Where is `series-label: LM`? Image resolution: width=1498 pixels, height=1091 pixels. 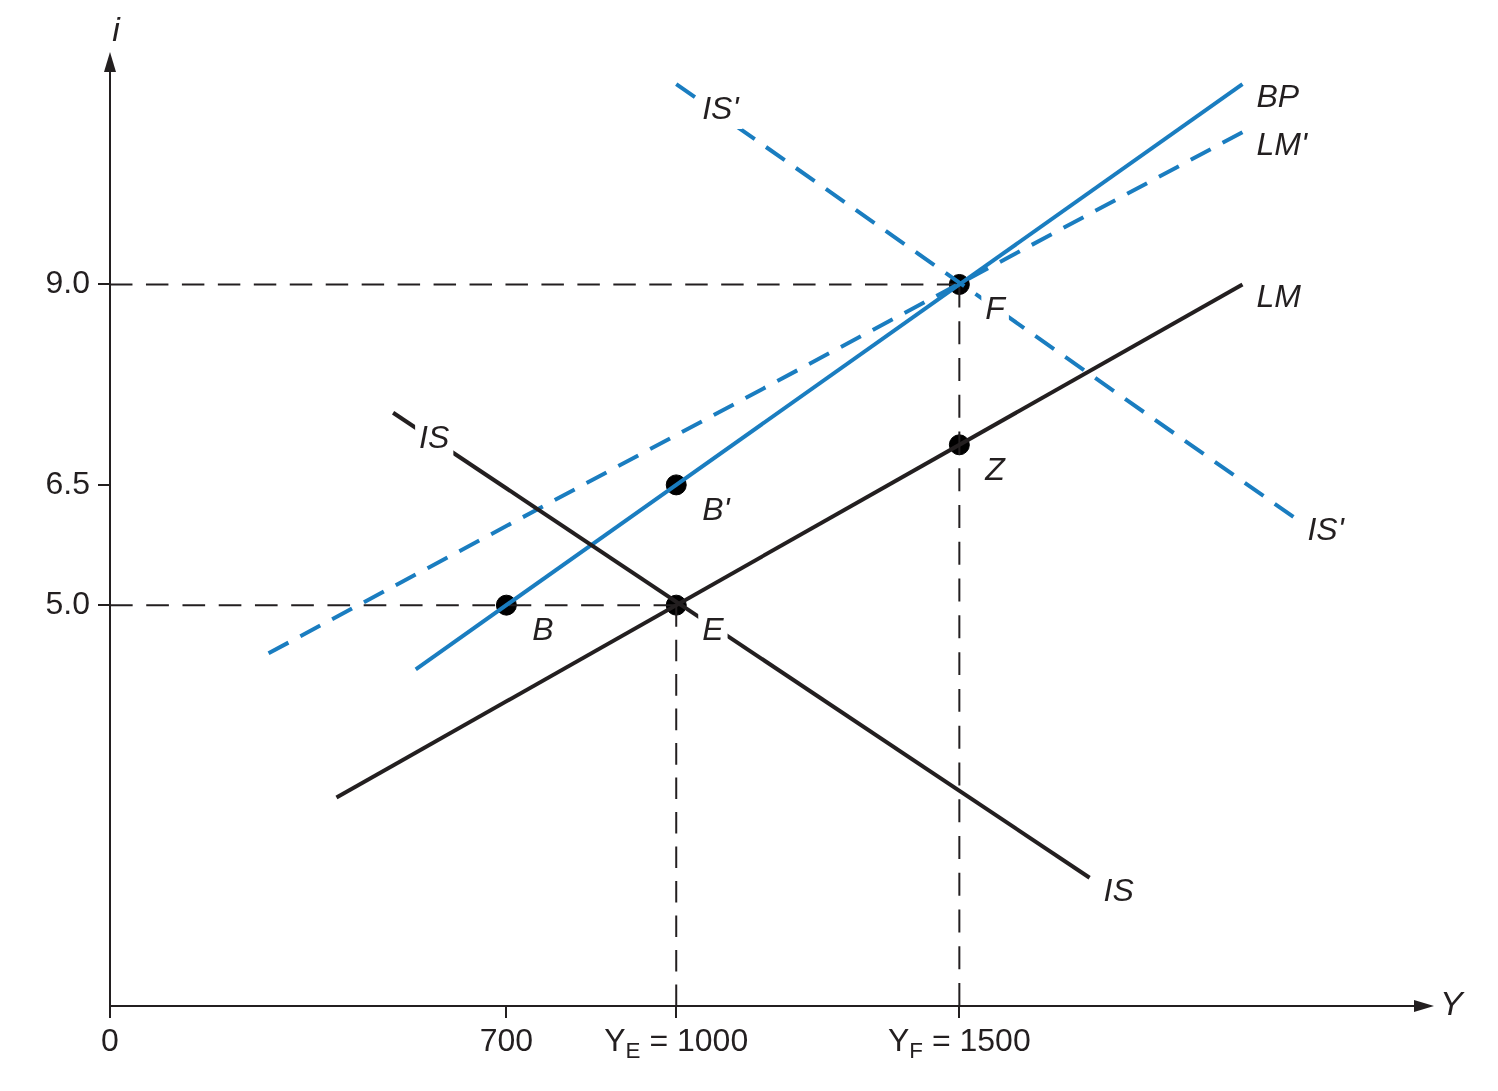
series-label: LM is located at coordinates (1279, 296).